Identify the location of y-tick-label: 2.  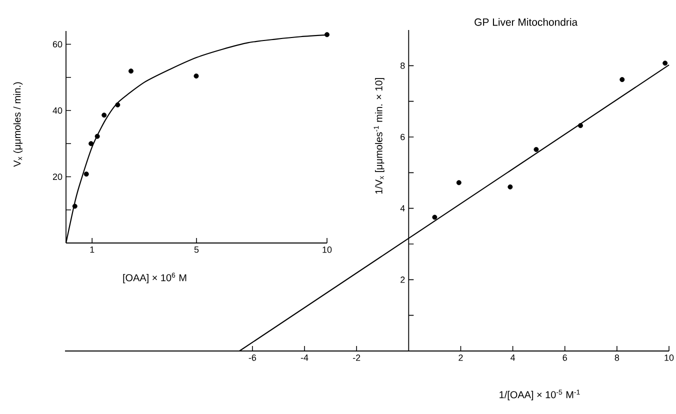
(402, 279).